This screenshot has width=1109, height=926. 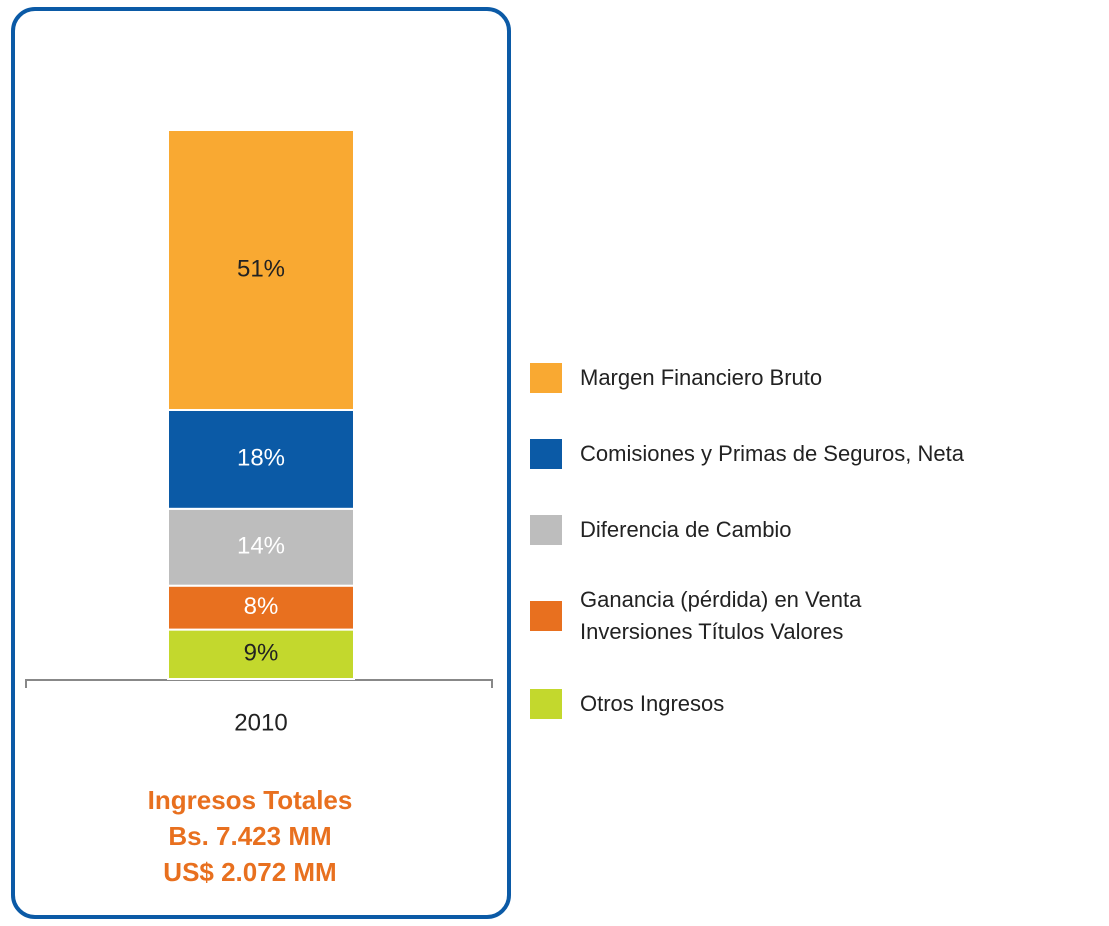 What do you see at coordinates (249, 836) in the screenshot?
I see `annotation: Bs. 7.423 MM` at bounding box center [249, 836].